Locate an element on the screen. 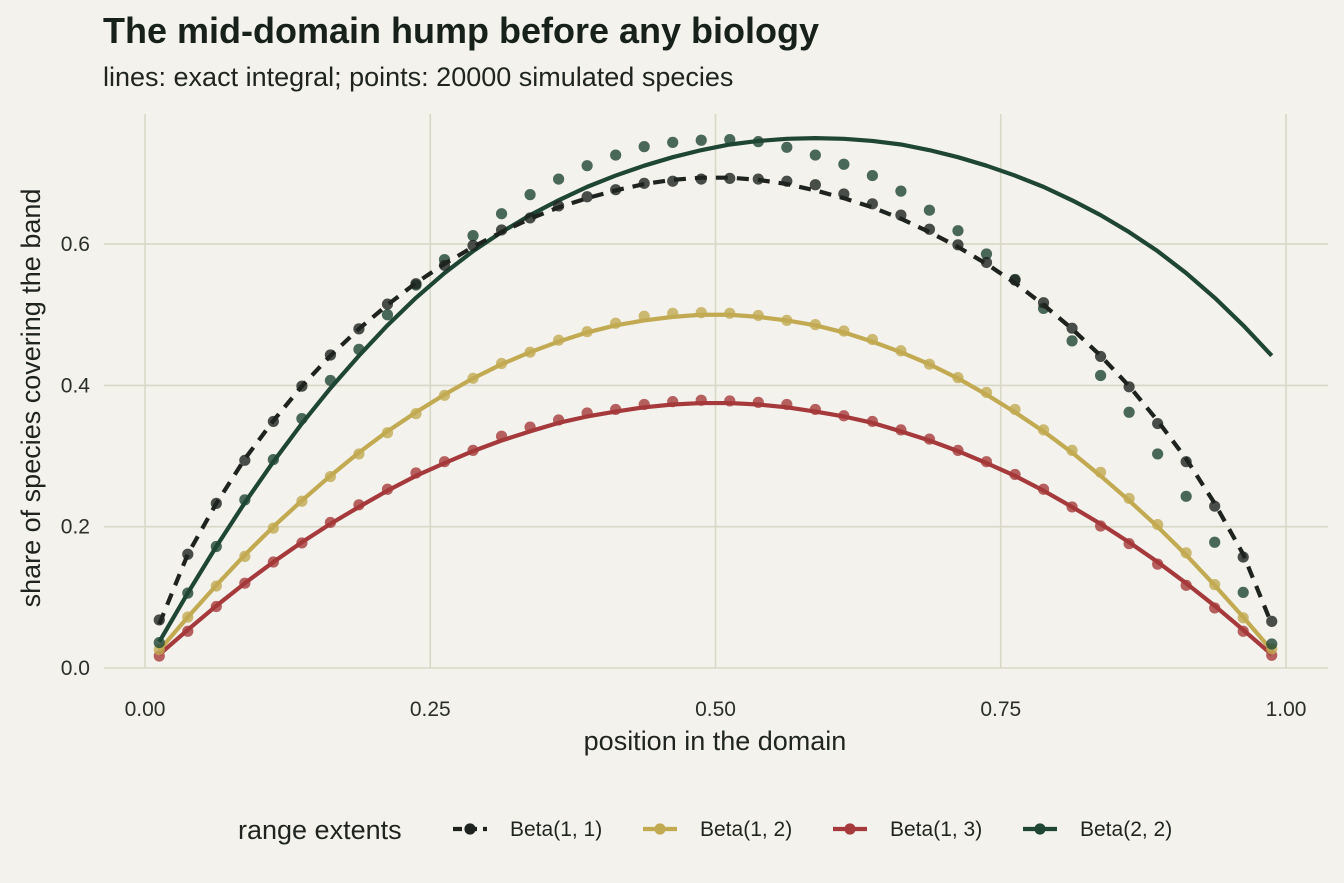  x-axis-title: position in the domain is located at coordinates (715, 741).